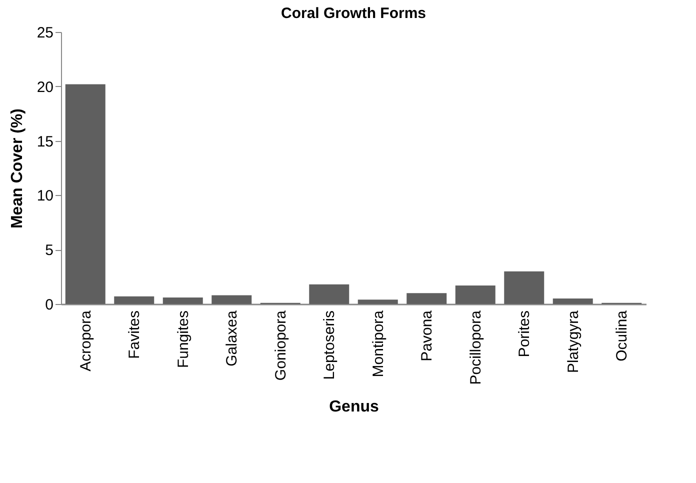 The image size is (696, 483). What do you see at coordinates (45, 141) in the screenshot?
I see `y-tick-label: 15` at bounding box center [45, 141].